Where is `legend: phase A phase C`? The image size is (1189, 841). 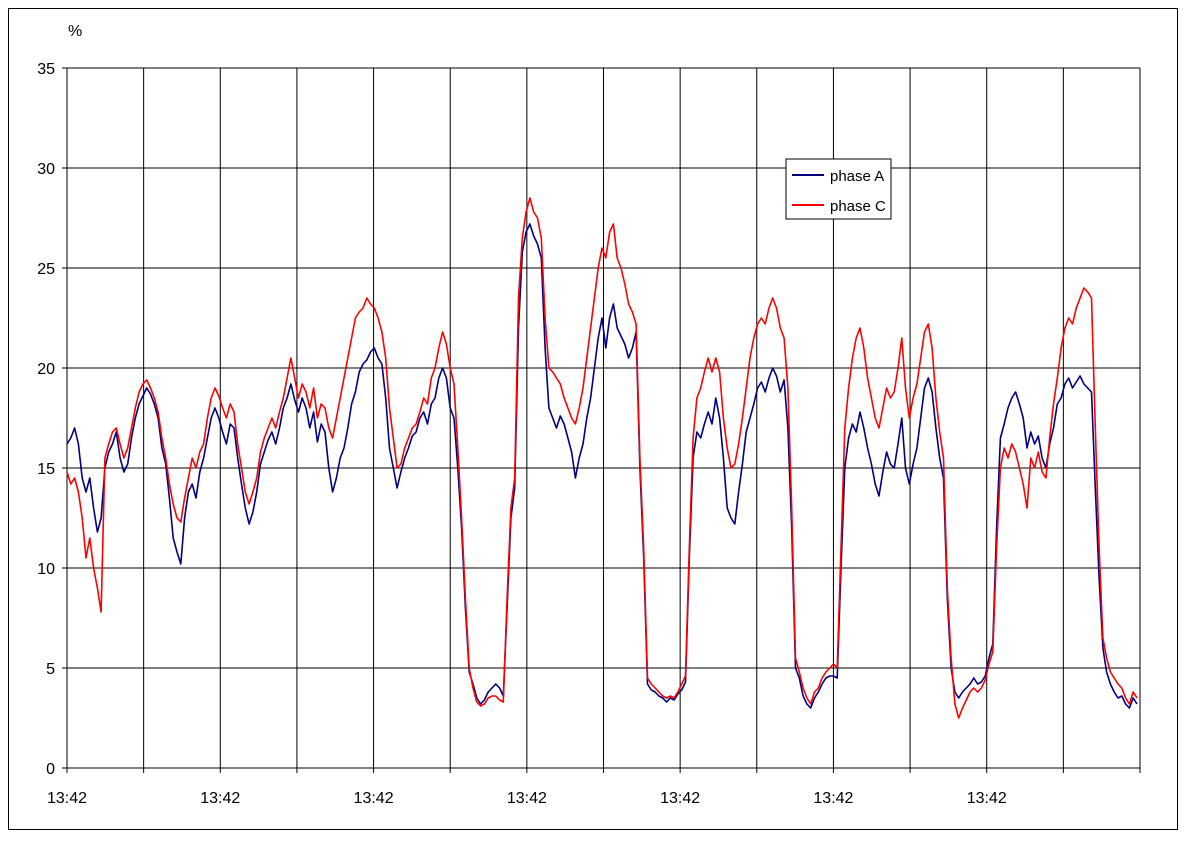
legend: phase A phase C is located at coordinates (838, 189).